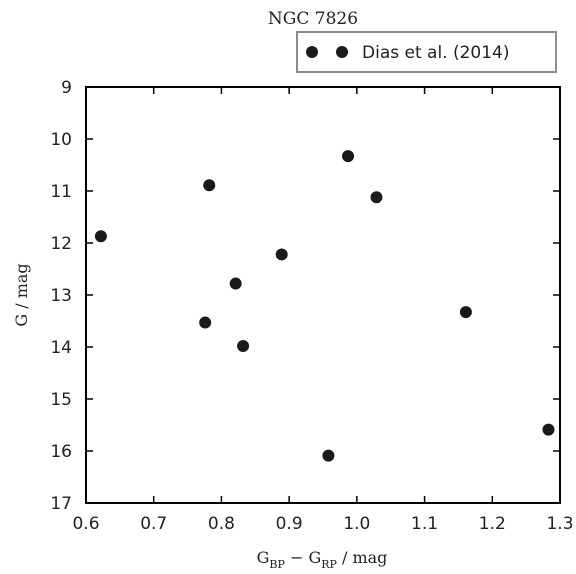 This screenshot has height=574, width=576. What do you see at coordinates (313, 19) in the screenshot?
I see `chart-title: NGC 7826` at bounding box center [313, 19].